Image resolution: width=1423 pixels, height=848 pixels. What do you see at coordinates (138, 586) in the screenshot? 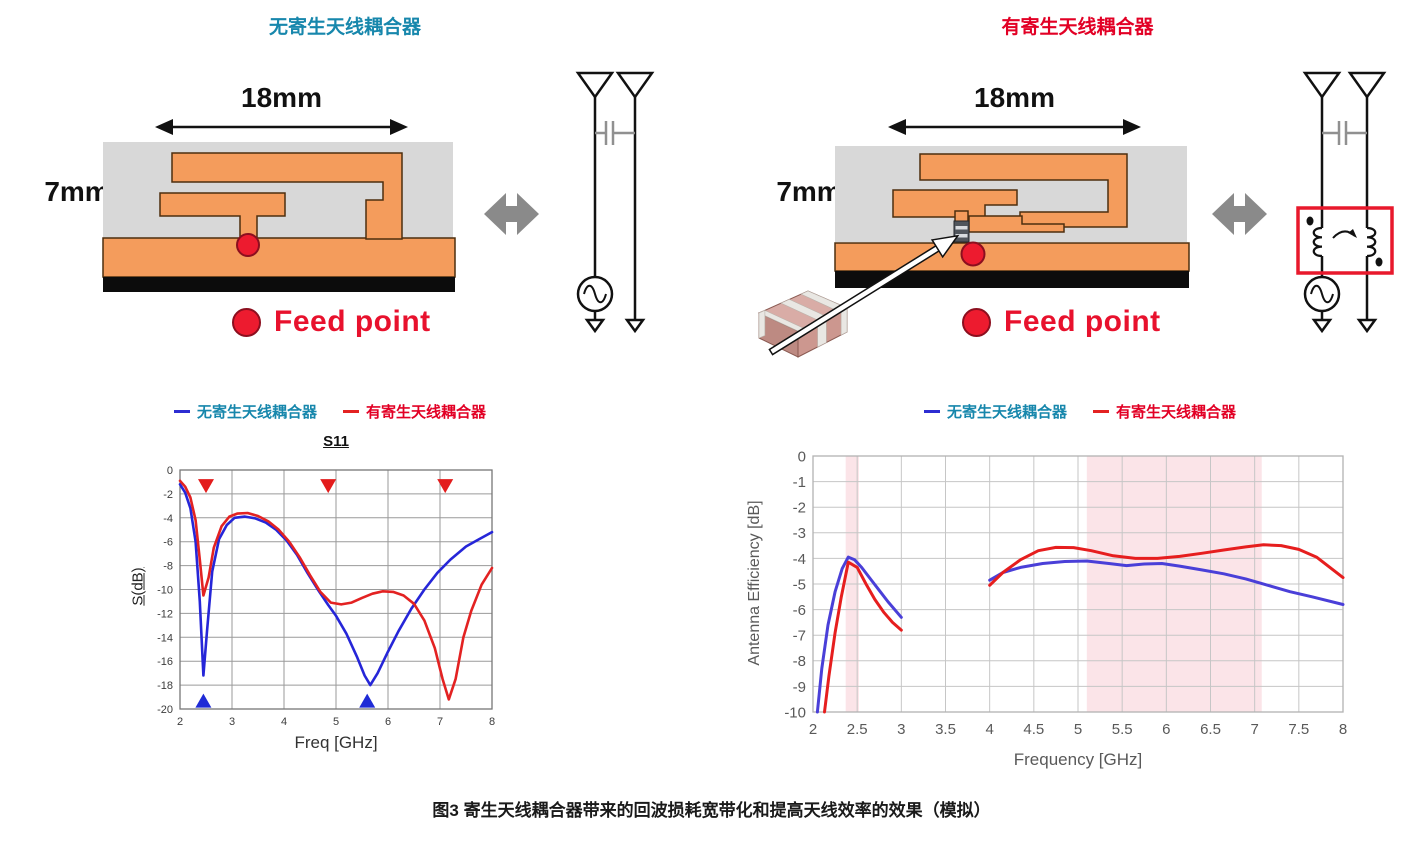
I see `s11-ylabel: S(dB)` at bounding box center [138, 586].